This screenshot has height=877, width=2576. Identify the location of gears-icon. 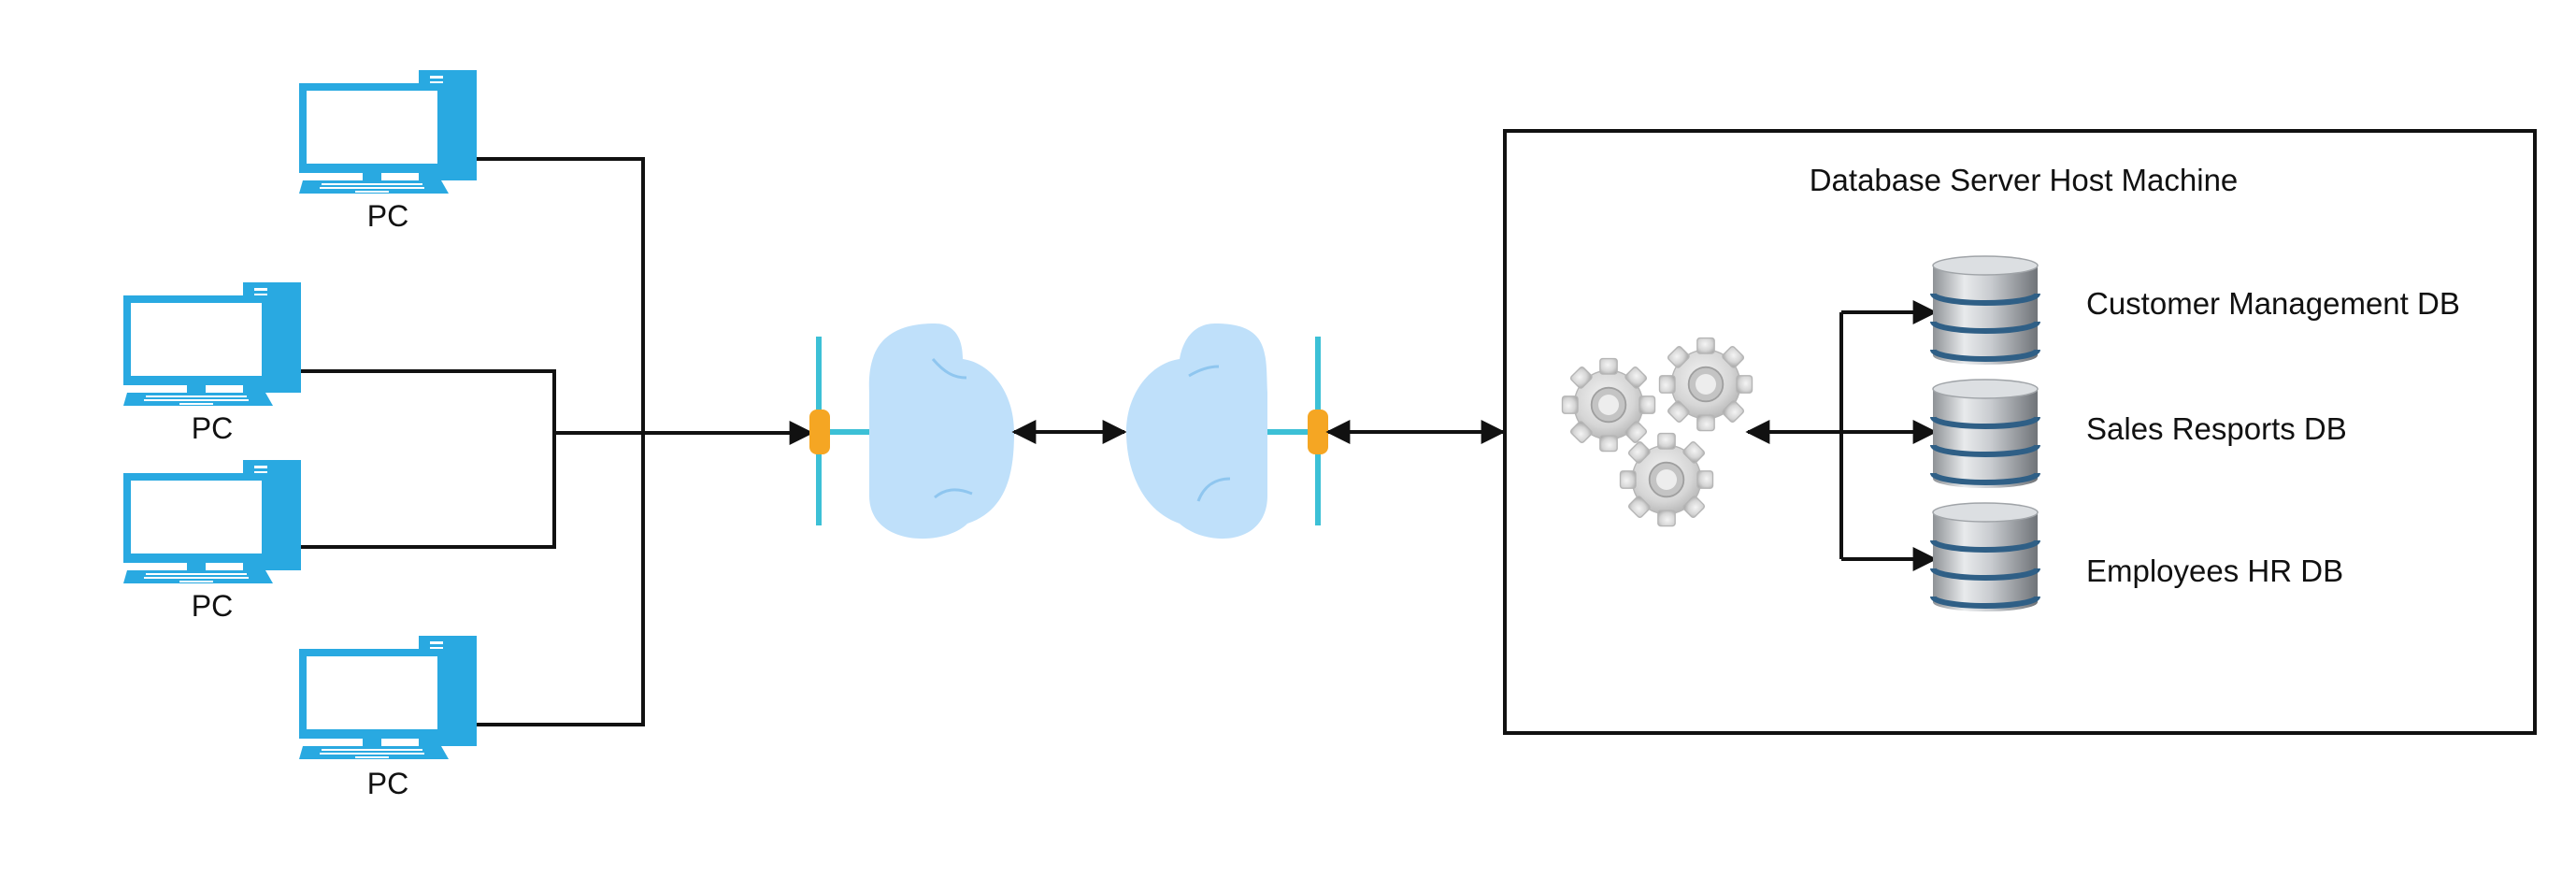
(1657, 432).